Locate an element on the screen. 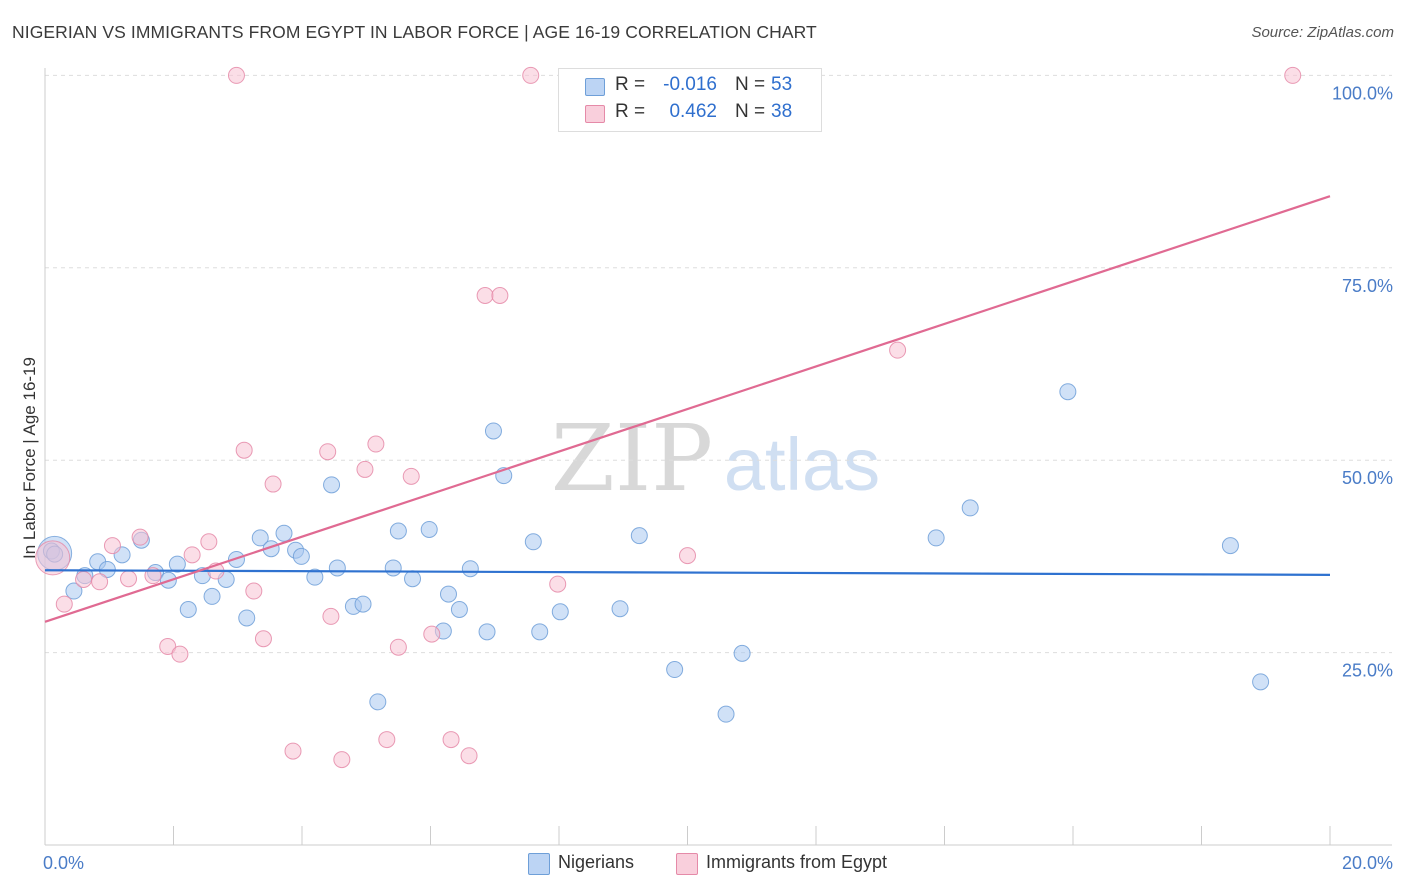 The height and width of the screenshot is (892, 1406). stats-box: R = -0.016 N = 53 R = 0.462 N = 38 is located at coordinates (690, 100).